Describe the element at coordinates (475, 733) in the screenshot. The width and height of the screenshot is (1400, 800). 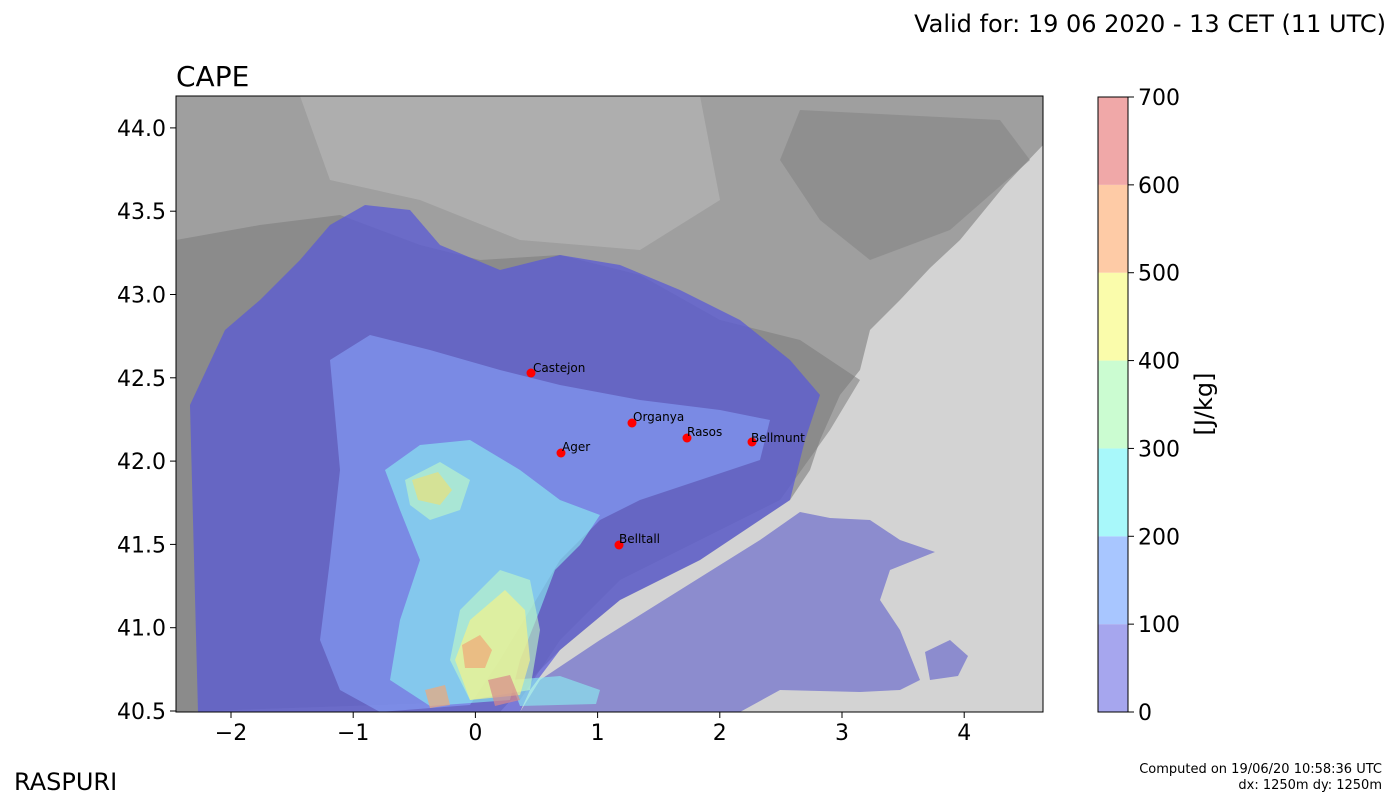
I see `lon-tick-label: 0` at that location.